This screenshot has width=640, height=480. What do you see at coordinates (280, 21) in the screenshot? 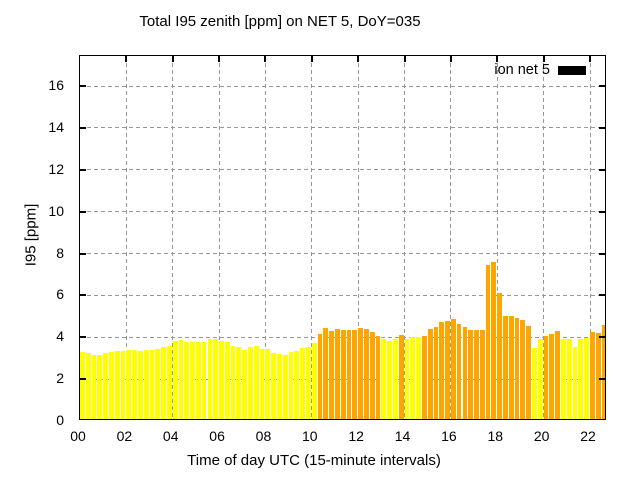
I see `chart-title: Total I95 zenith [ppm] on NET 5, DoY=035` at bounding box center [280, 21].